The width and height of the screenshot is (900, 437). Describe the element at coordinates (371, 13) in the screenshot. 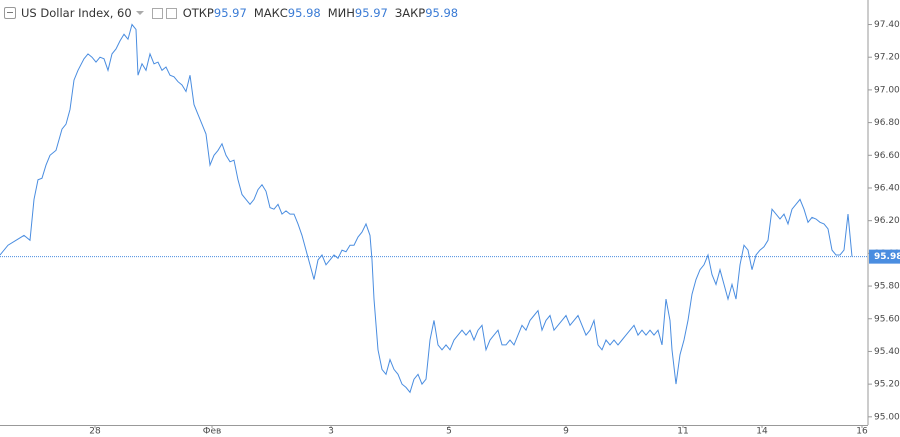

I see `low-value: 95.97` at that location.